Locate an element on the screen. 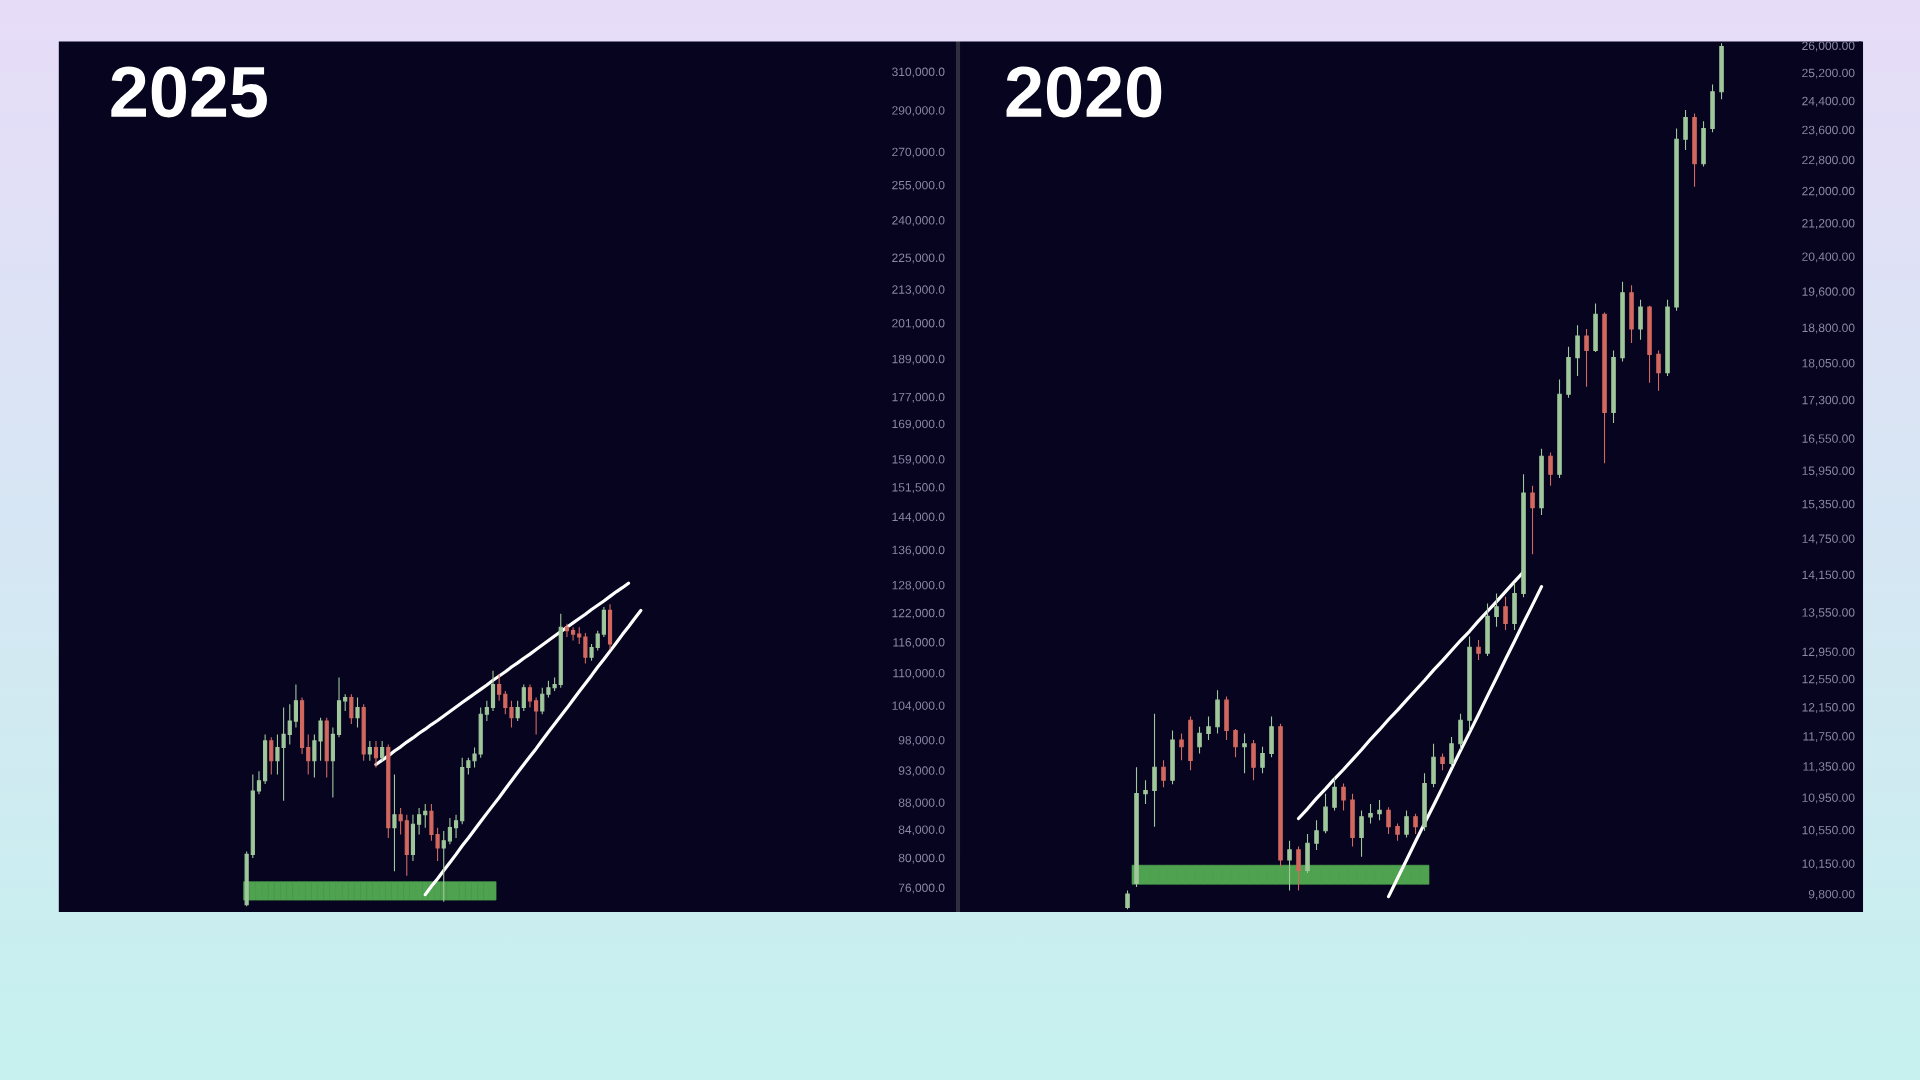 The image size is (1920, 1080). y-tick-label: 84,000.0 is located at coordinates (921, 830).